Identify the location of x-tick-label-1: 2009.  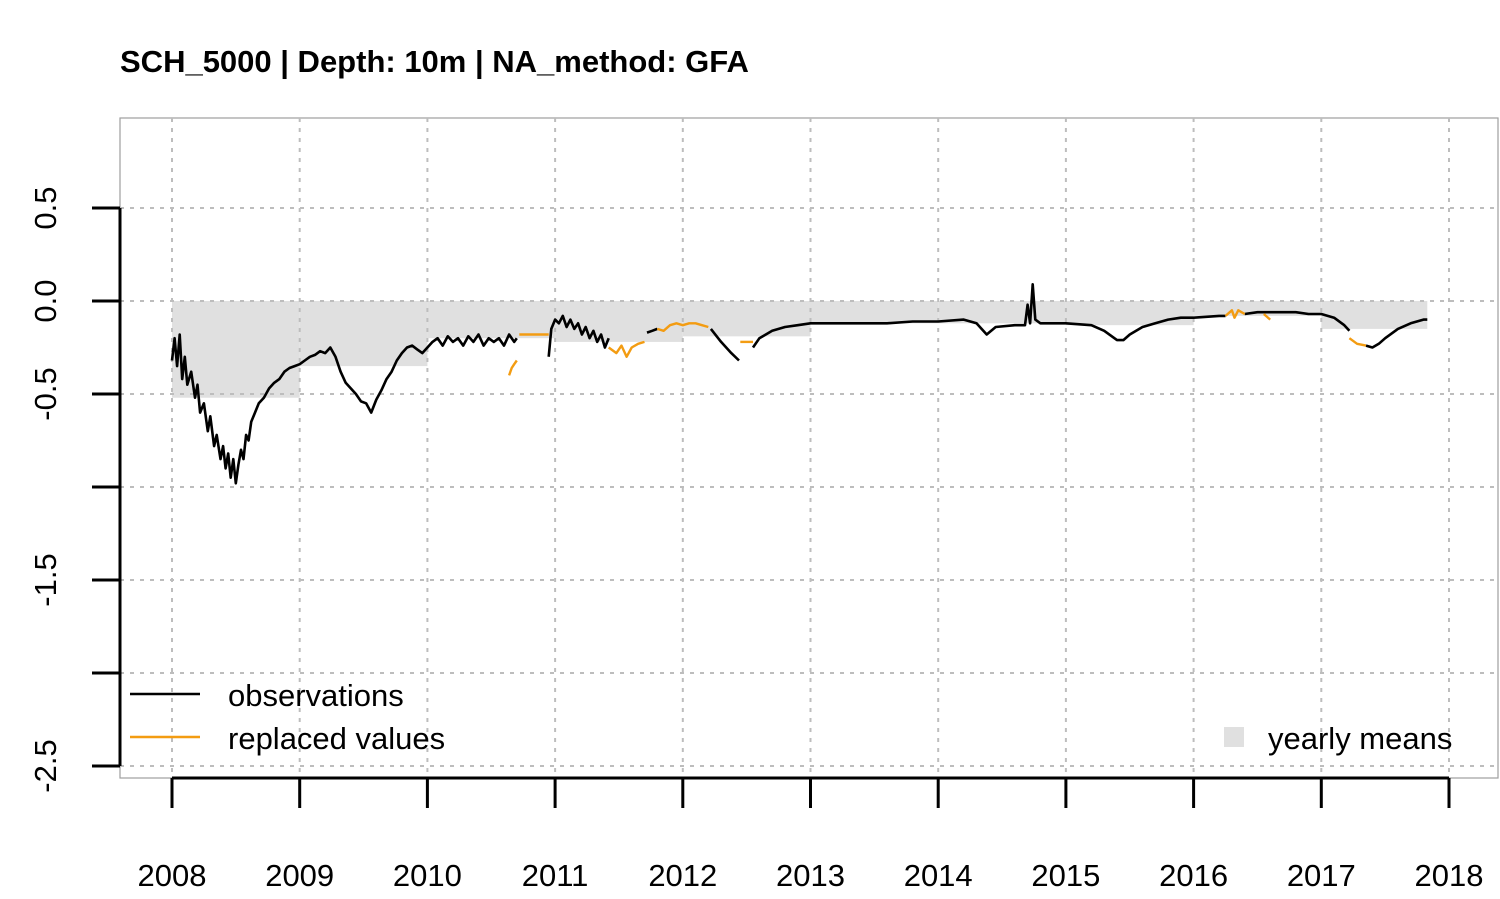
(299, 875).